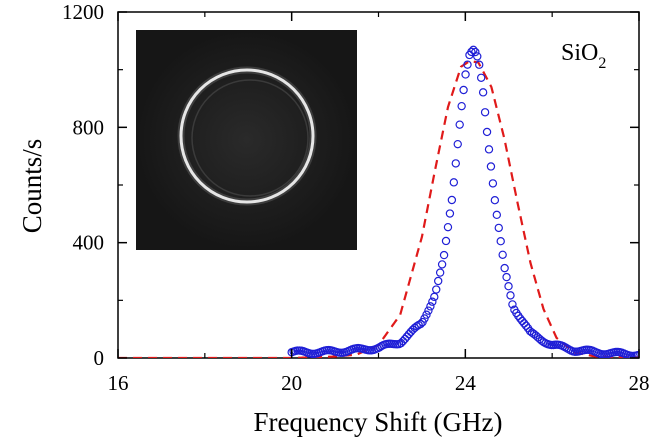 This screenshot has width=654, height=444. I want to click on x-tick-label: 16, so click(118, 383).